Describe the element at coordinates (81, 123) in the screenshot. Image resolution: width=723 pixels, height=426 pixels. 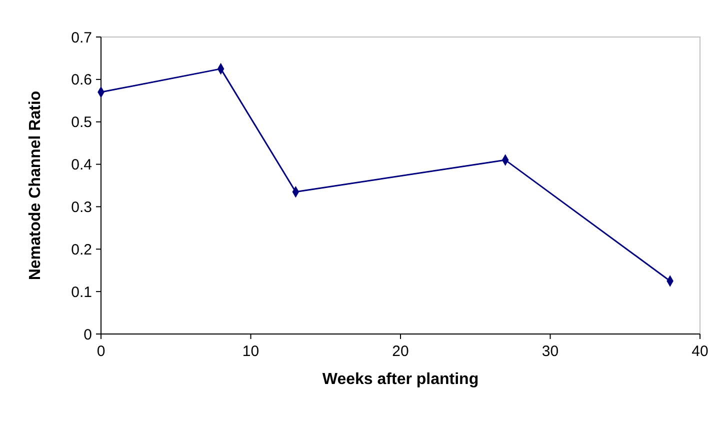
I see `y-tick-label: 0.5` at that location.